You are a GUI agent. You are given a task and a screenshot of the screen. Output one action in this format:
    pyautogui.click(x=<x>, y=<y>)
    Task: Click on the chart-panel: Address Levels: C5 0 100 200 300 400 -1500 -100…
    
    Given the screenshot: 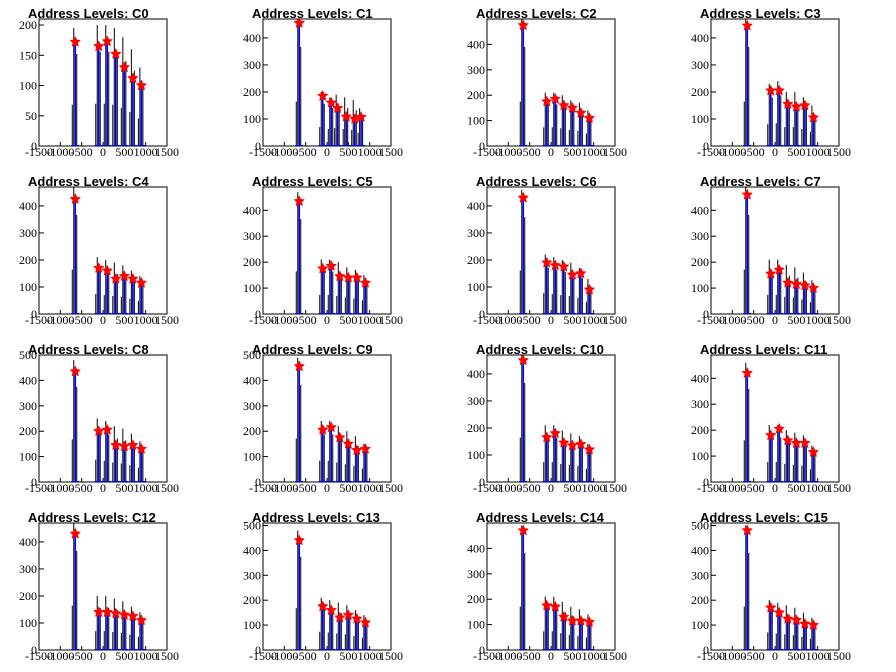 What is the action you would take?
    pyautogui.click(x=336, y=252)
    